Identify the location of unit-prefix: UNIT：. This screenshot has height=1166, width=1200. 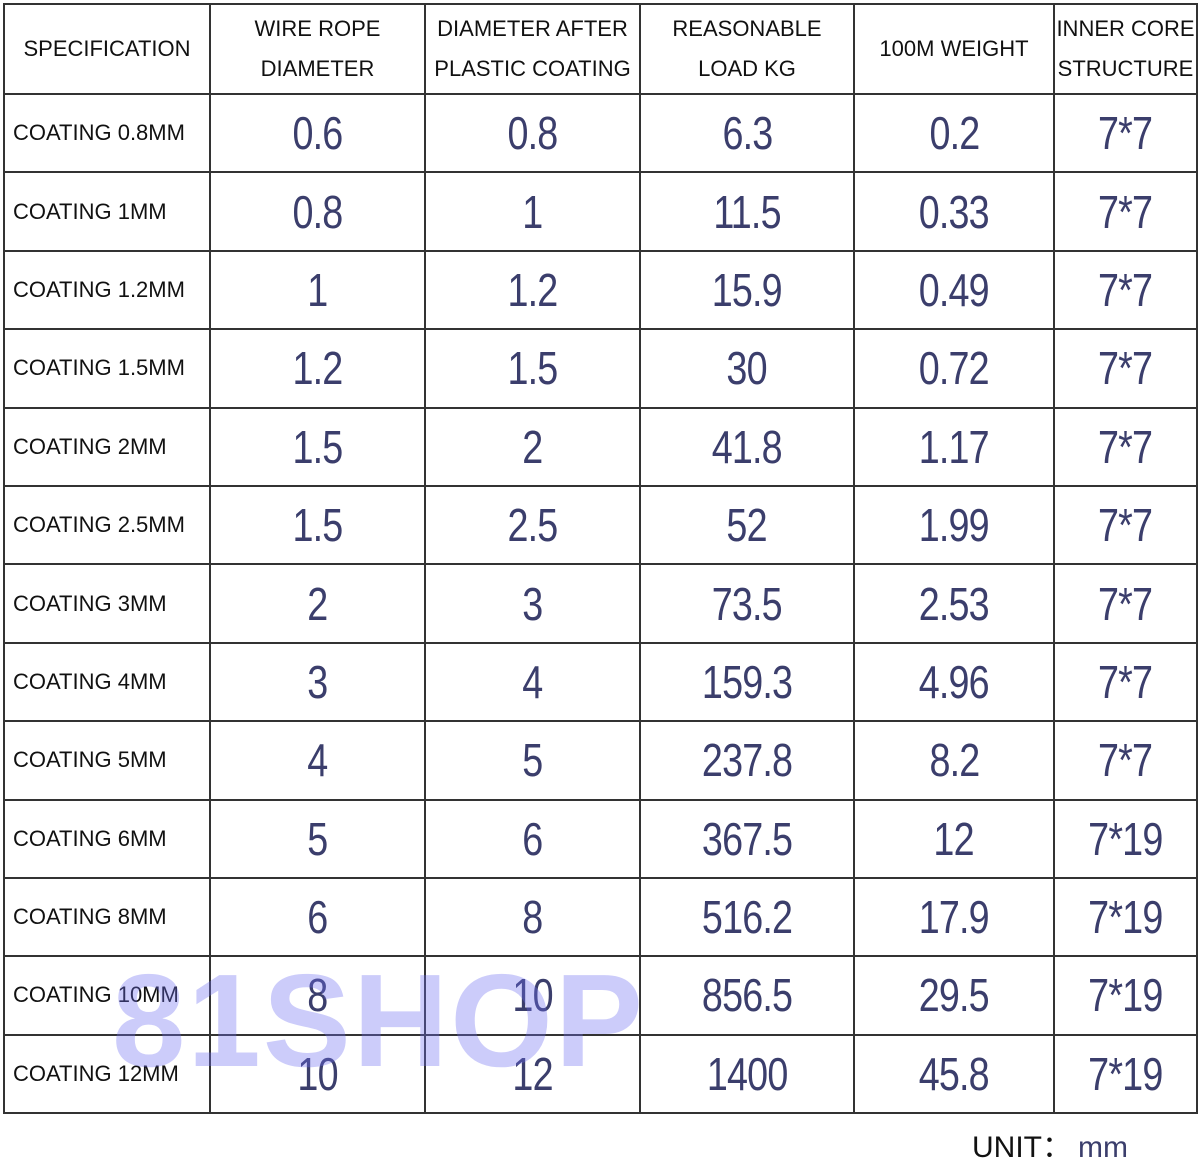
(1022, 1147).